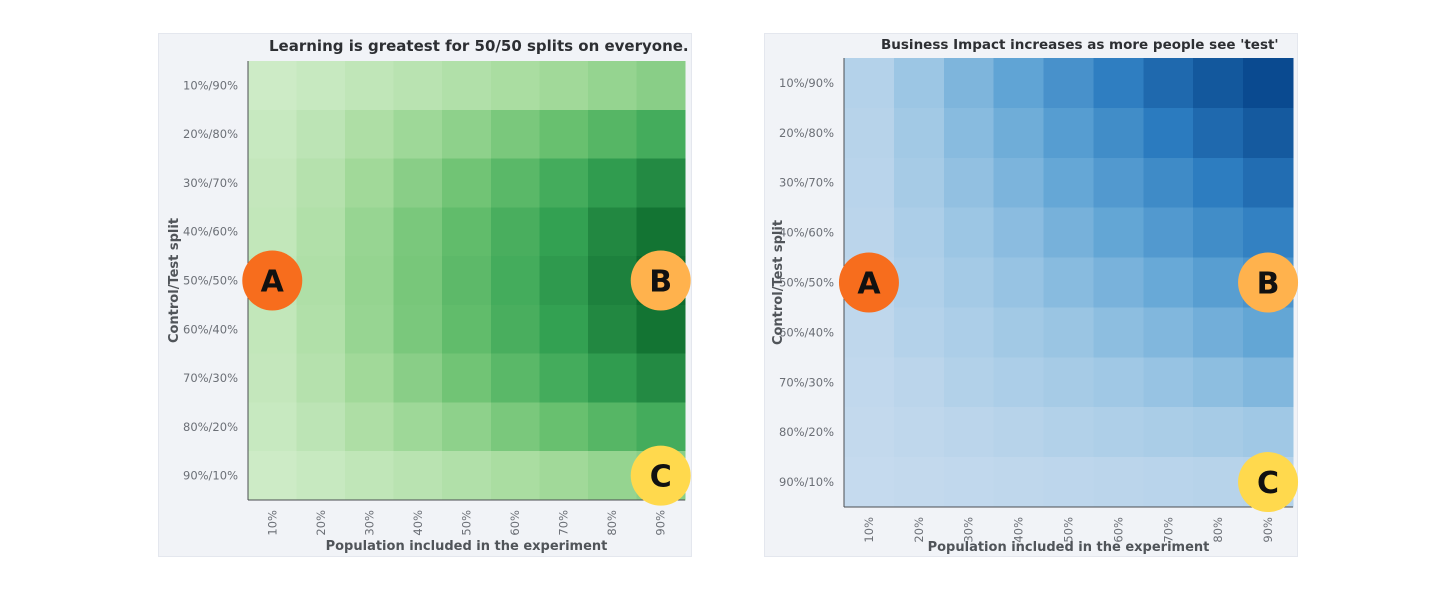 Image resolution: width=1456 pixels, height=593 pixels. I want to click on marker-c-circle, so click(660, 475).